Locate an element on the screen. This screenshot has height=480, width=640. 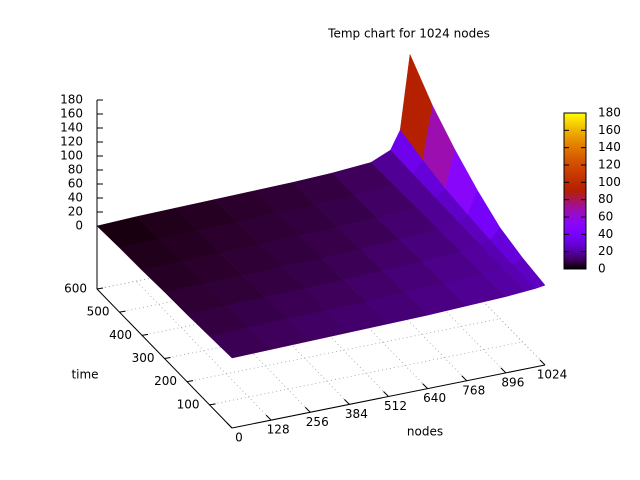
colorbar-tick-label: 20 is located at coordinates (605, 251).